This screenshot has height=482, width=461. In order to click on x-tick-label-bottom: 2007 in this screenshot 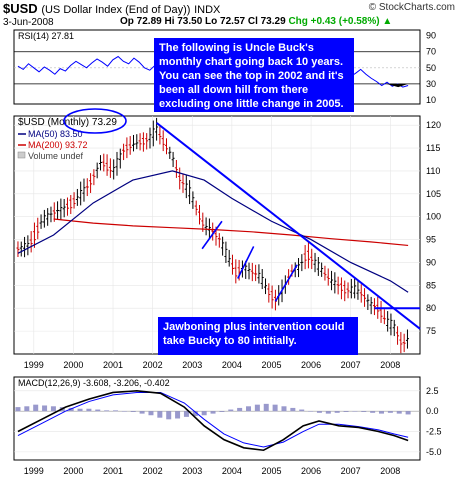, I will do `click(351, 471)`.